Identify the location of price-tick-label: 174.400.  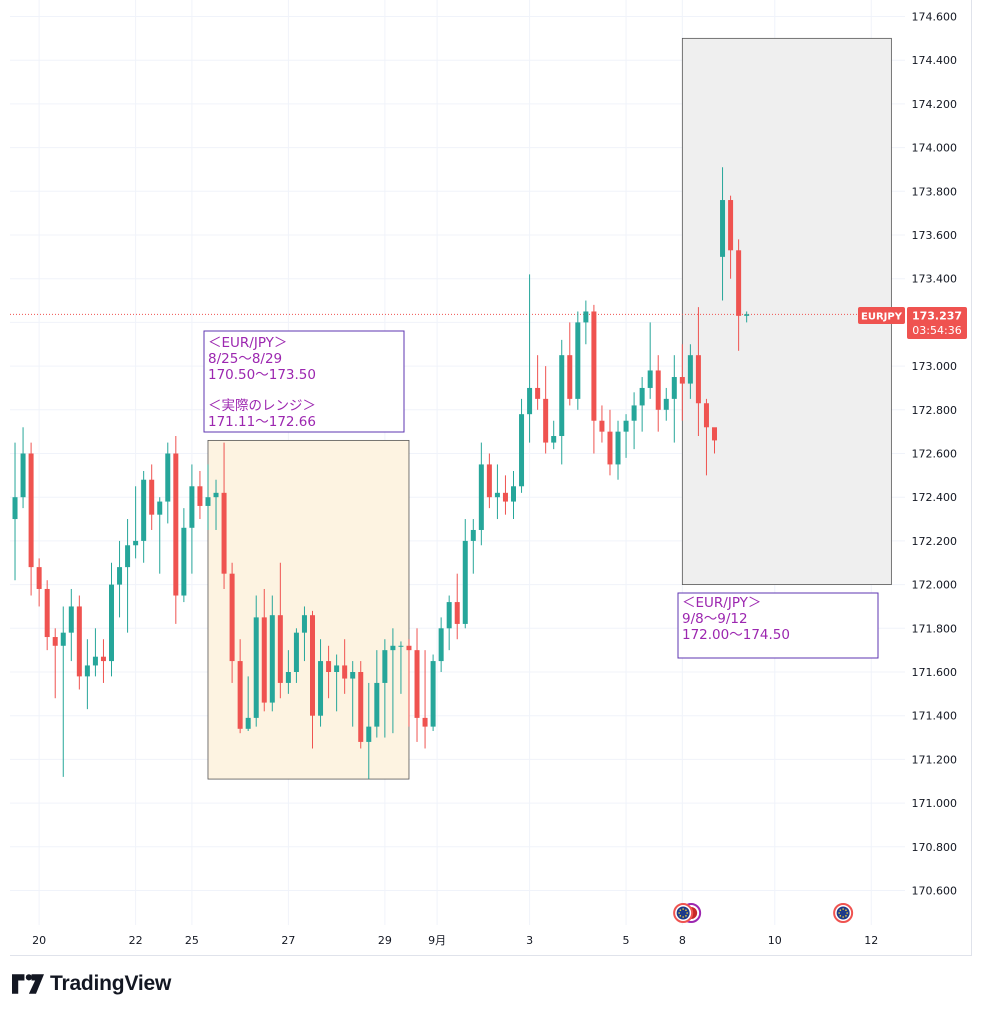
(935, 60).